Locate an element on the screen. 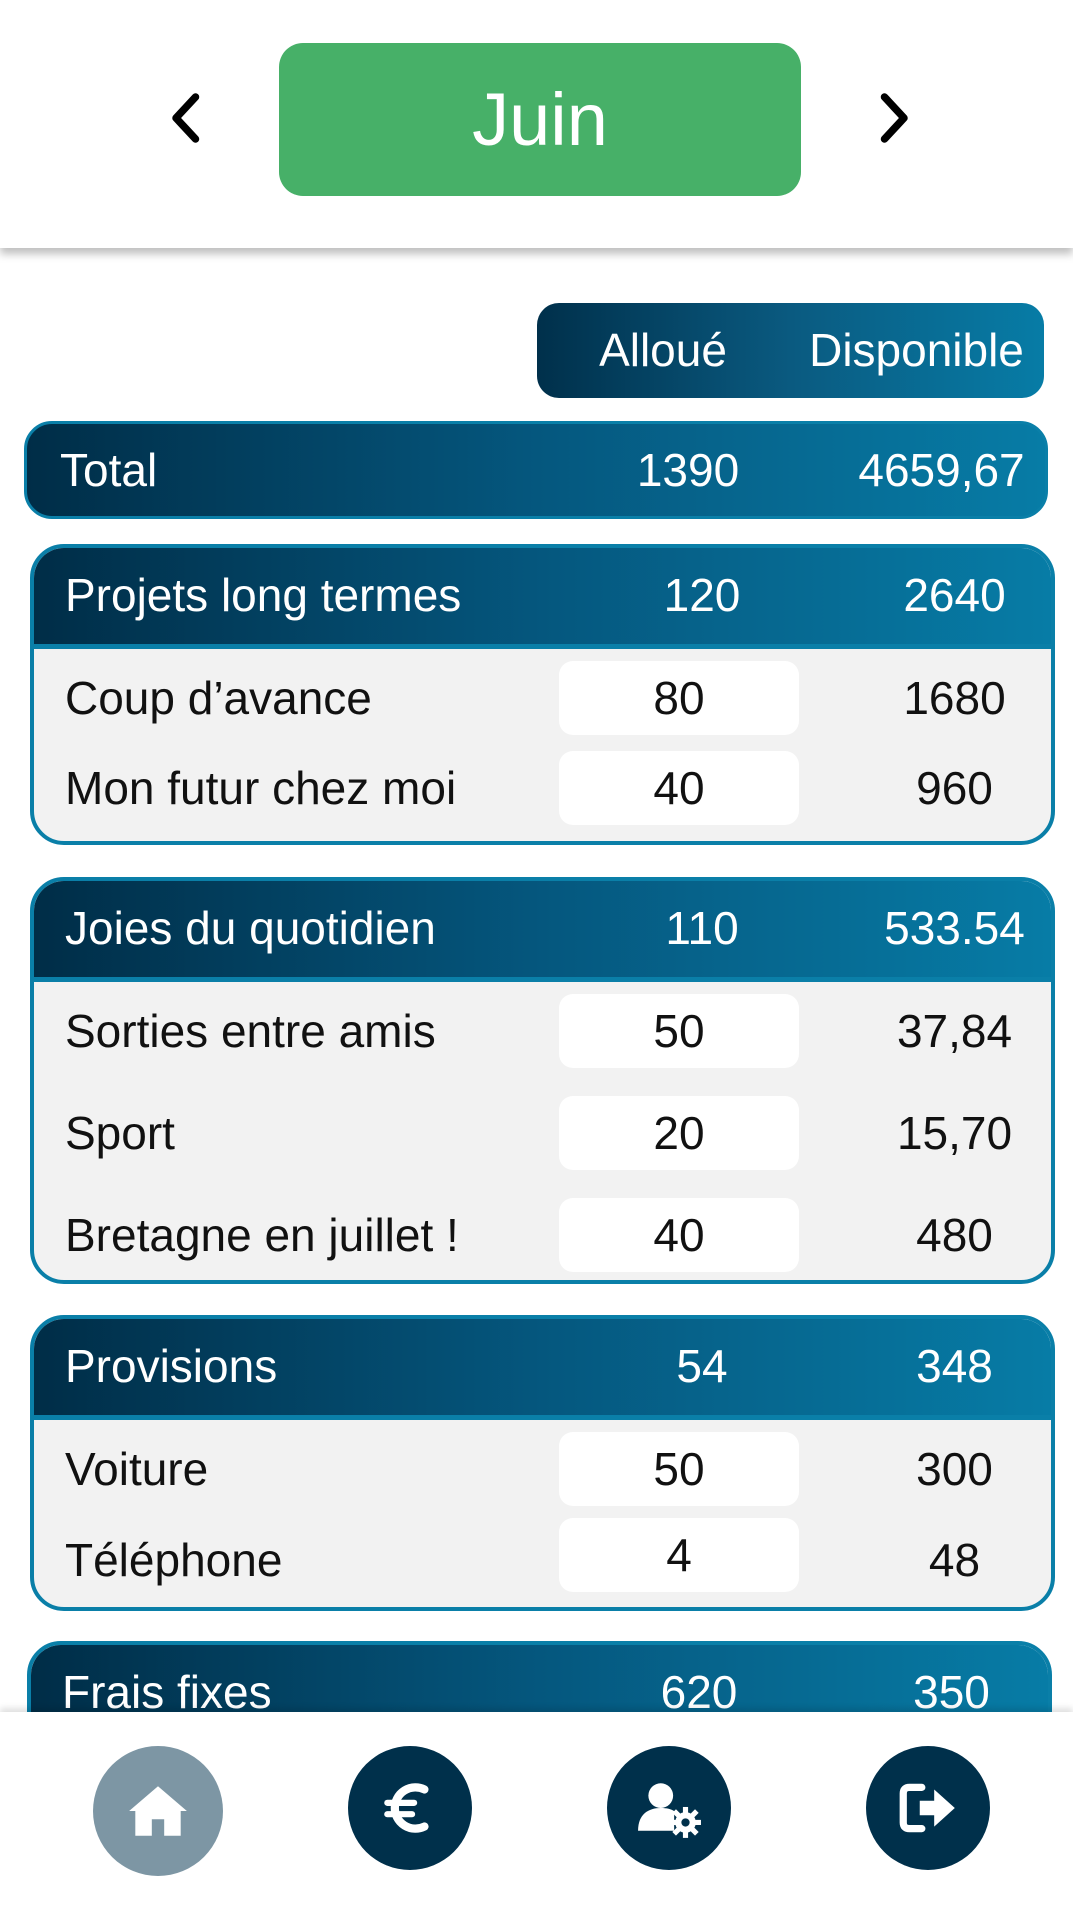 The height and width of the screenshot is (1908, 1073). next-month-button is located at coordinates (895, 118).